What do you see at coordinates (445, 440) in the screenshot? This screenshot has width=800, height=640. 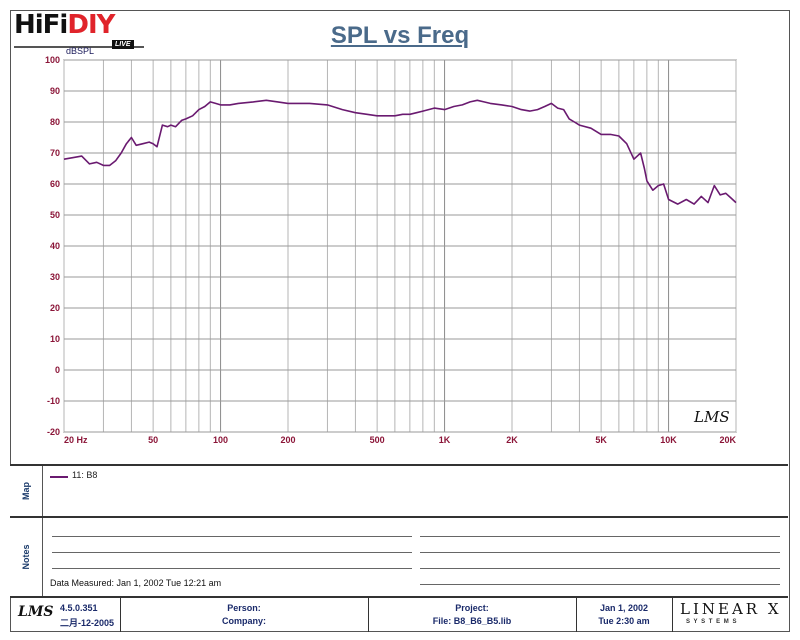 I see `x-tick-label: 1K` at bounding box center [445, 440].